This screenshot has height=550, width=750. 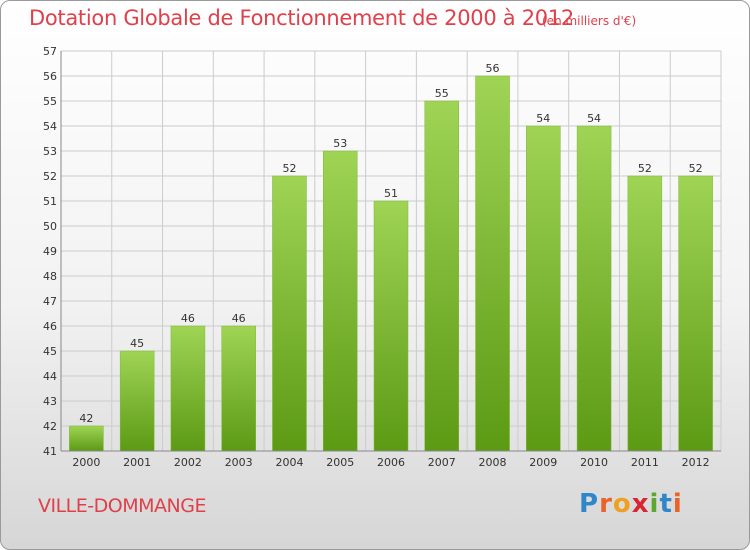 What do you see at coordinates (289, 313) in the screenshot?
I see `bar-2004` at bounding box center [289, 313].